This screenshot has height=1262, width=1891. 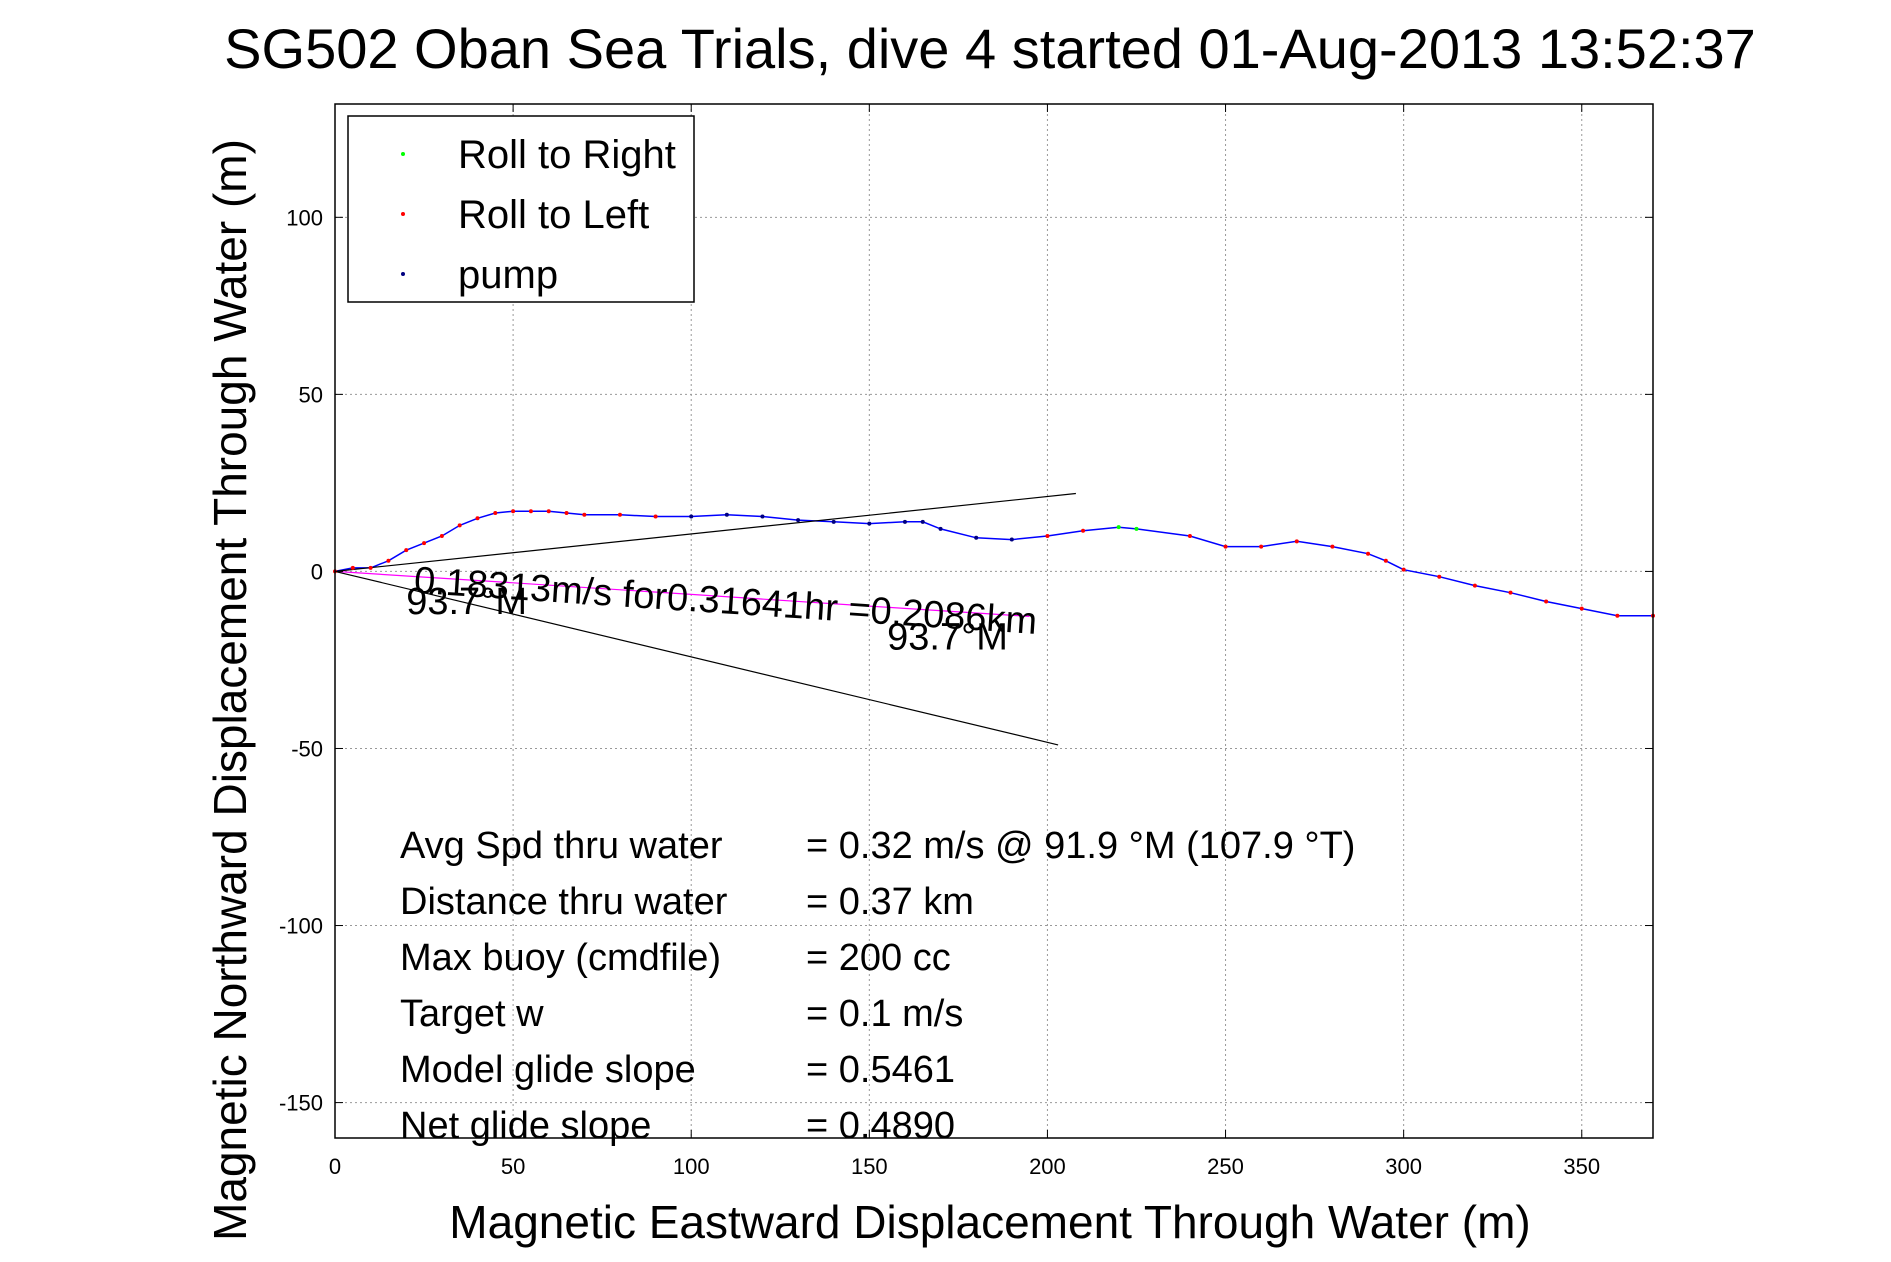 What do you see at coordinates (553, 215) in the screenshot?
I see `legend-entry: Roll to Left` at bounding box center [553, 215].